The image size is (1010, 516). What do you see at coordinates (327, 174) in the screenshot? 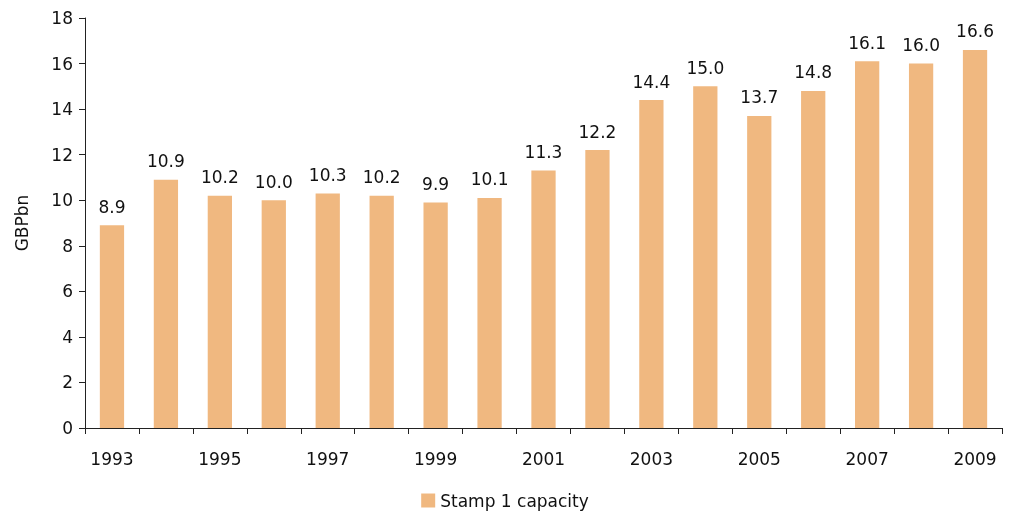
I see `data-label: 10.3` at bounding box center [327, 174].